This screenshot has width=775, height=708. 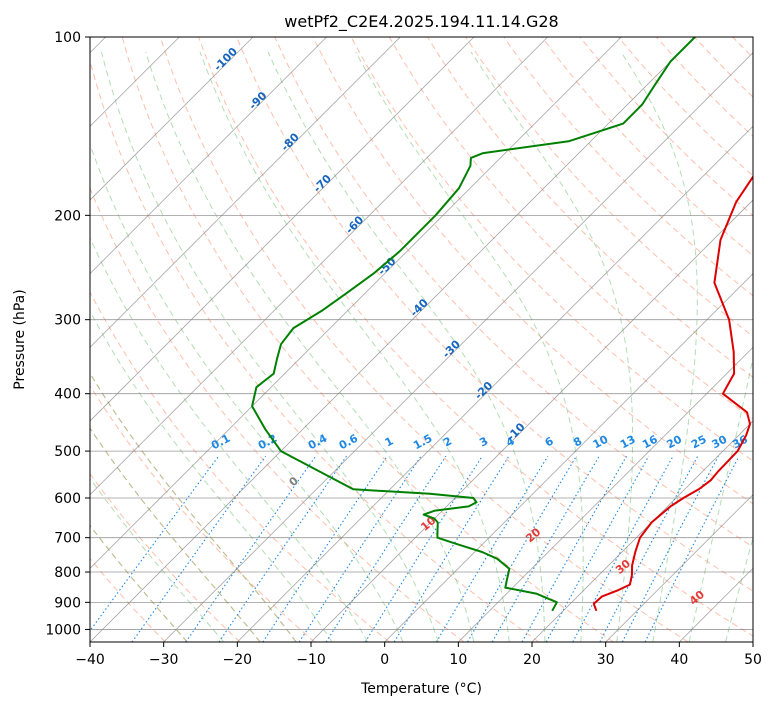 What do you see at coordinates (606, 660) in the screenshot?
I see `x-tick-label: 30` at bounding box center [606, 660].